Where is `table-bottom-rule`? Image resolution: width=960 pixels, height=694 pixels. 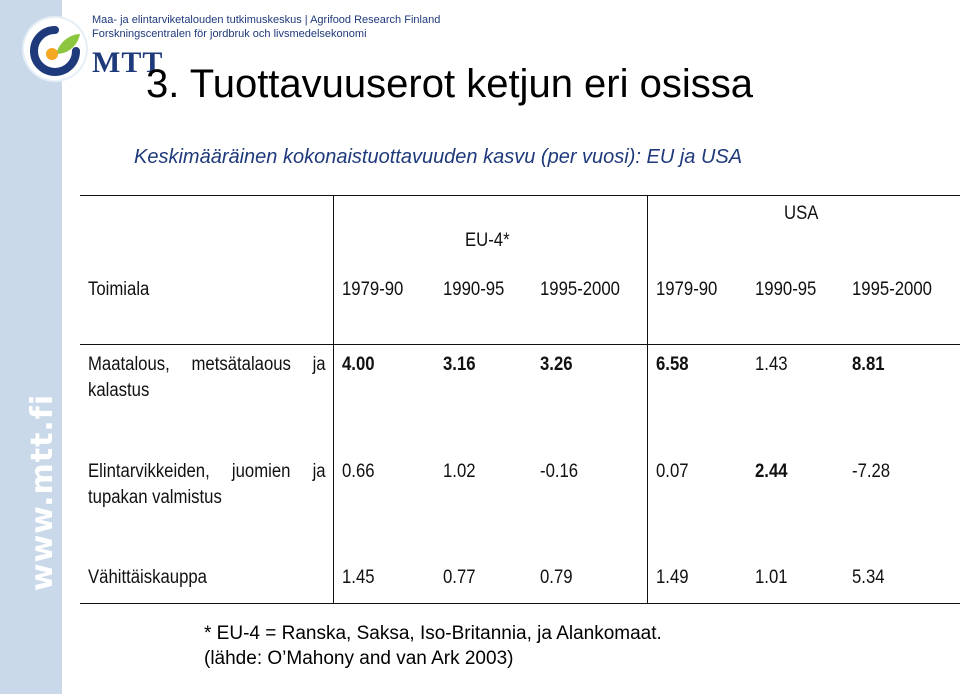
table-bottom-rule is located at coordinates (520, 603).